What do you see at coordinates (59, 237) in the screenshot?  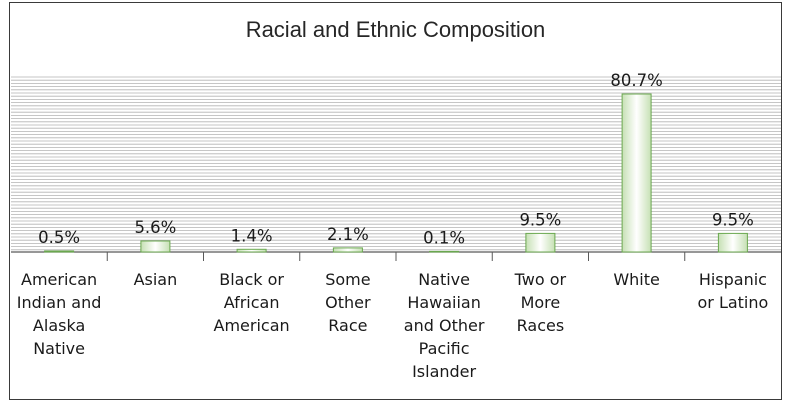 I see `data-label: 0.5%` at bounding box center [59, 237].